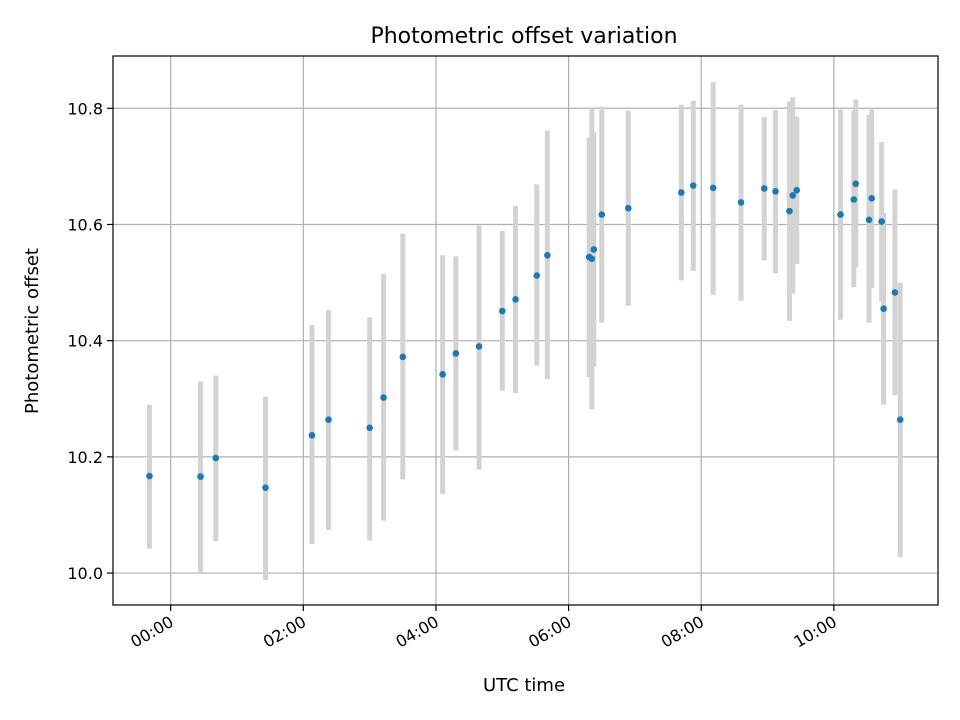  I want to click on chart-title: Photometric offset variation, so click(523, 36).